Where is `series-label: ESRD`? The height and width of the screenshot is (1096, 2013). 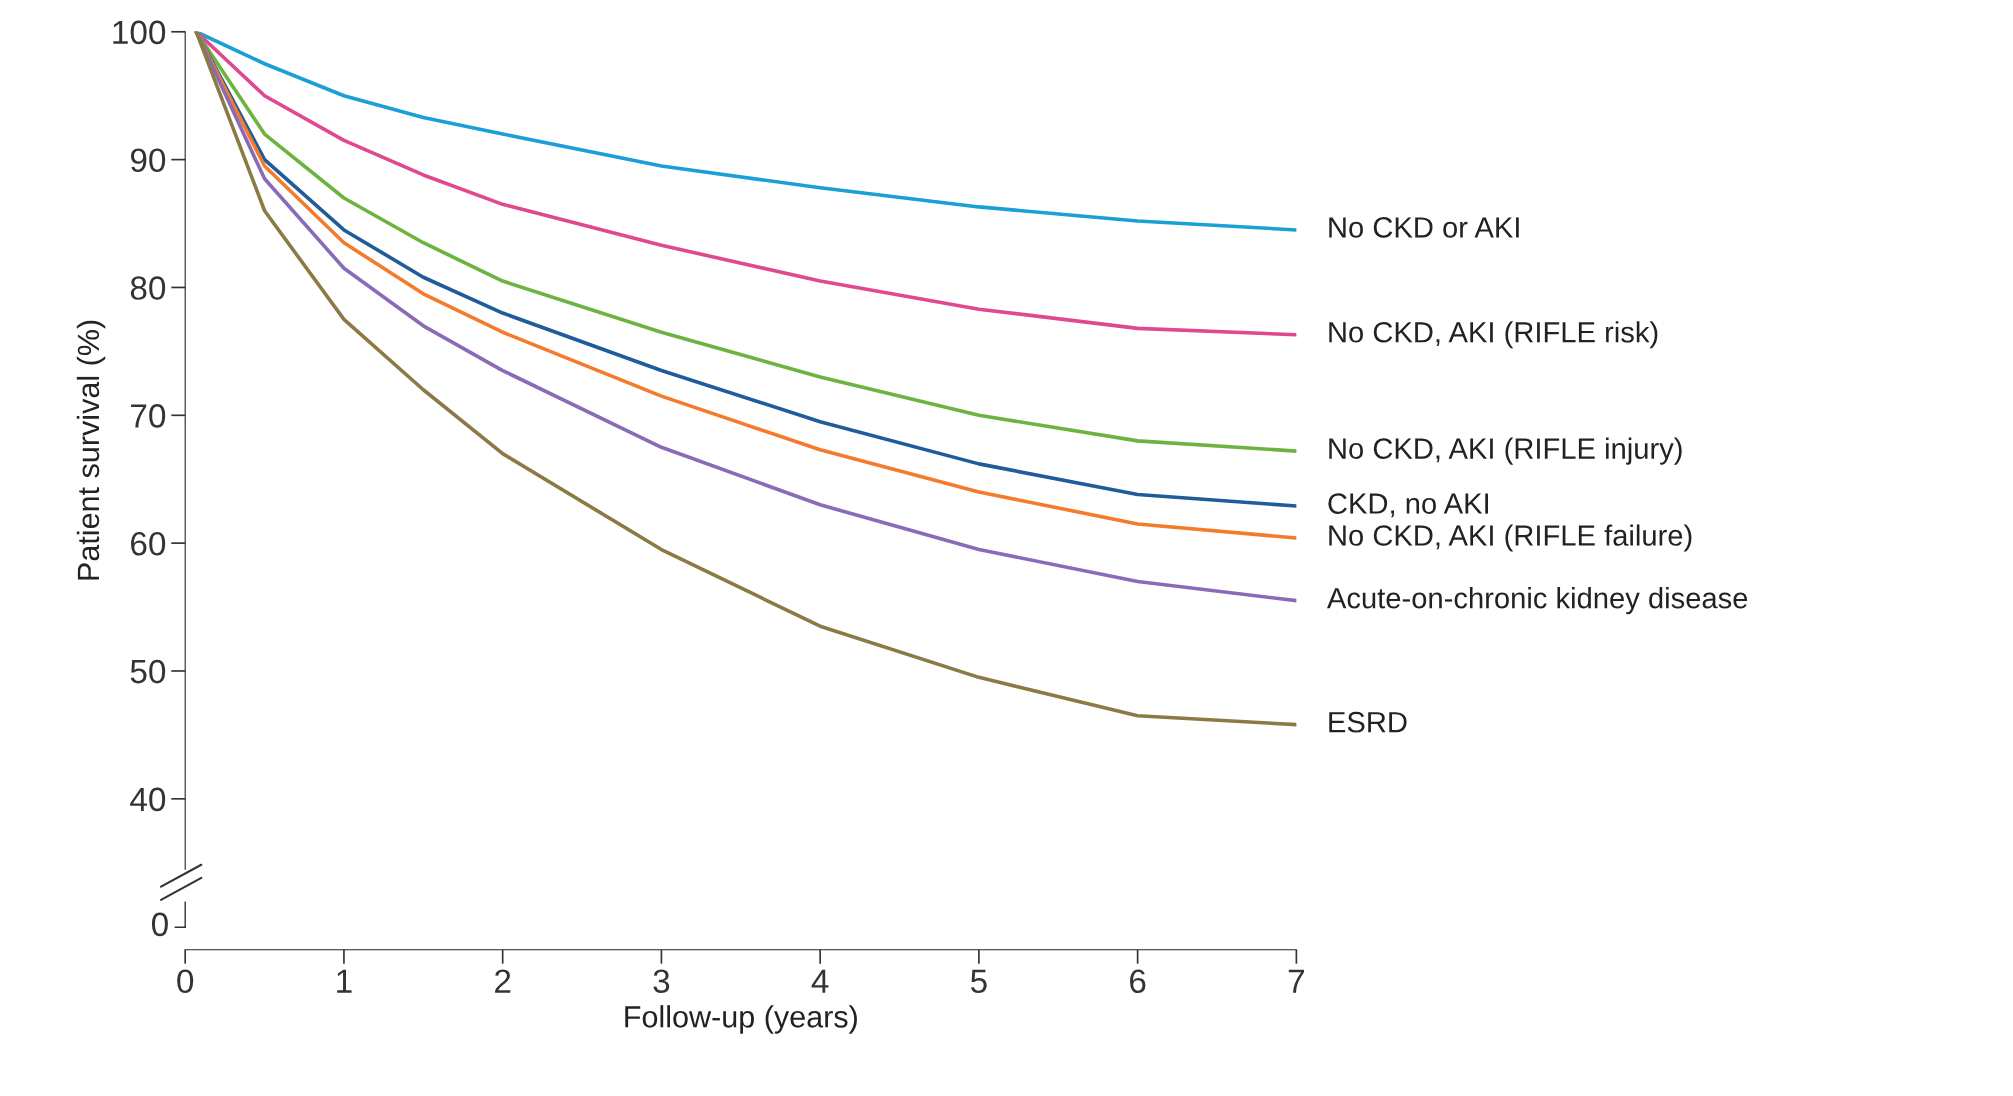
series-label: ESRD is located at coordinates (1368, 722).